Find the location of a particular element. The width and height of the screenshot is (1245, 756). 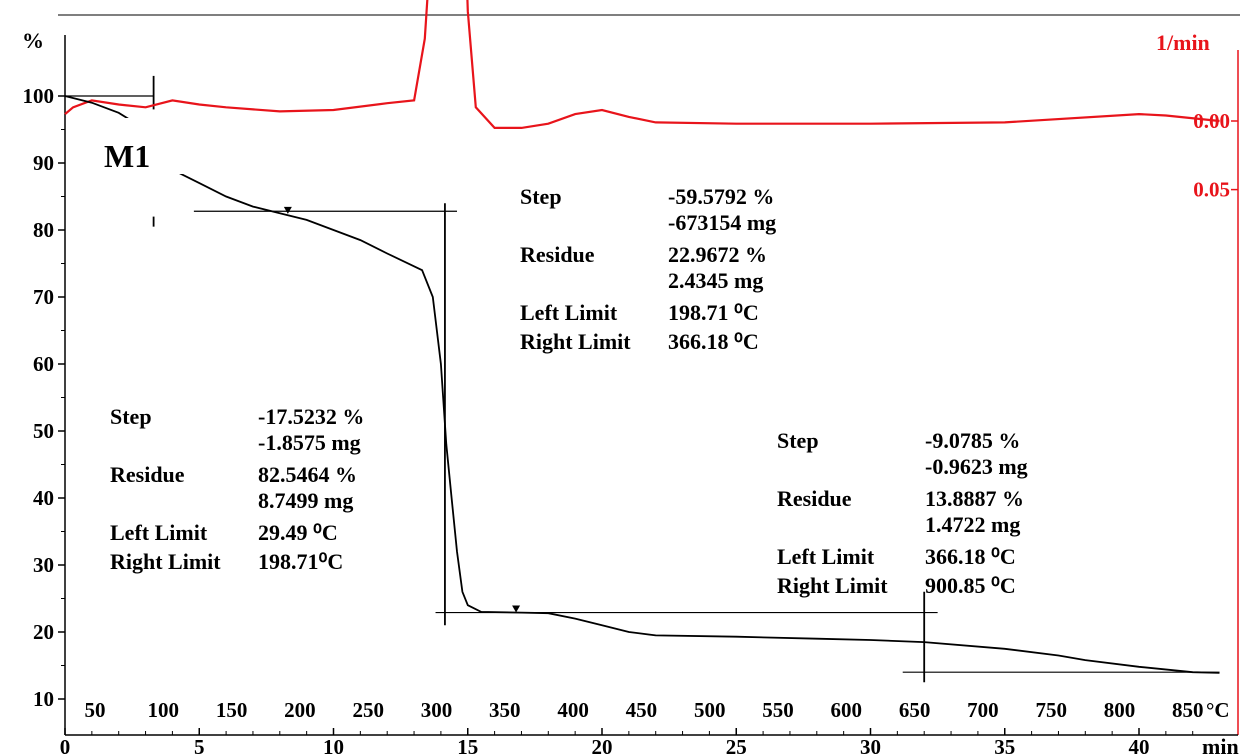

annotation-value: 29.49 ⁰C is located at coordinates (298, 532).